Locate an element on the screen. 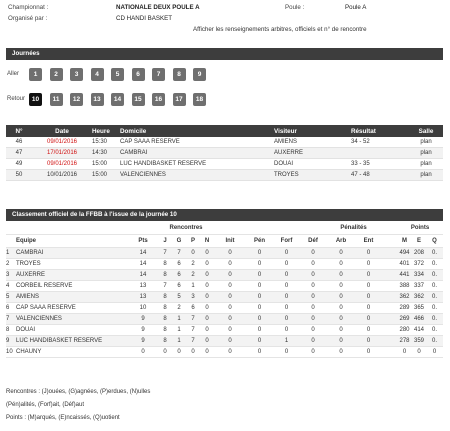 This screenshot has height=431, width=450. standings-pen: 0 is located at coordinates (259, 352).